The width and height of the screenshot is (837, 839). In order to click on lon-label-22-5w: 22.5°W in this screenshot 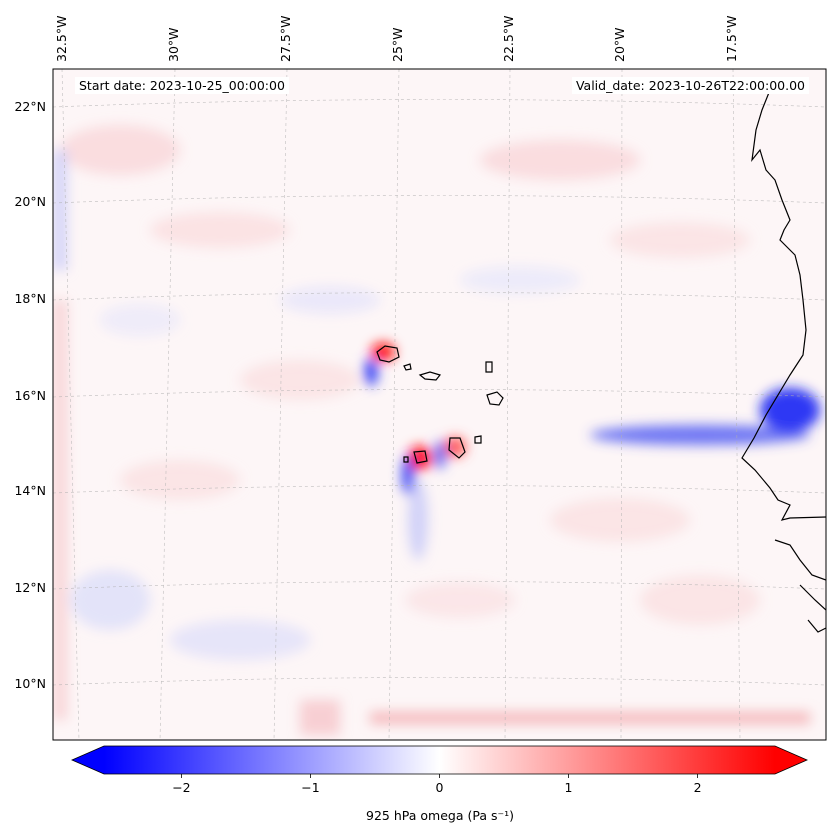, I will do `click(508, 38)`.